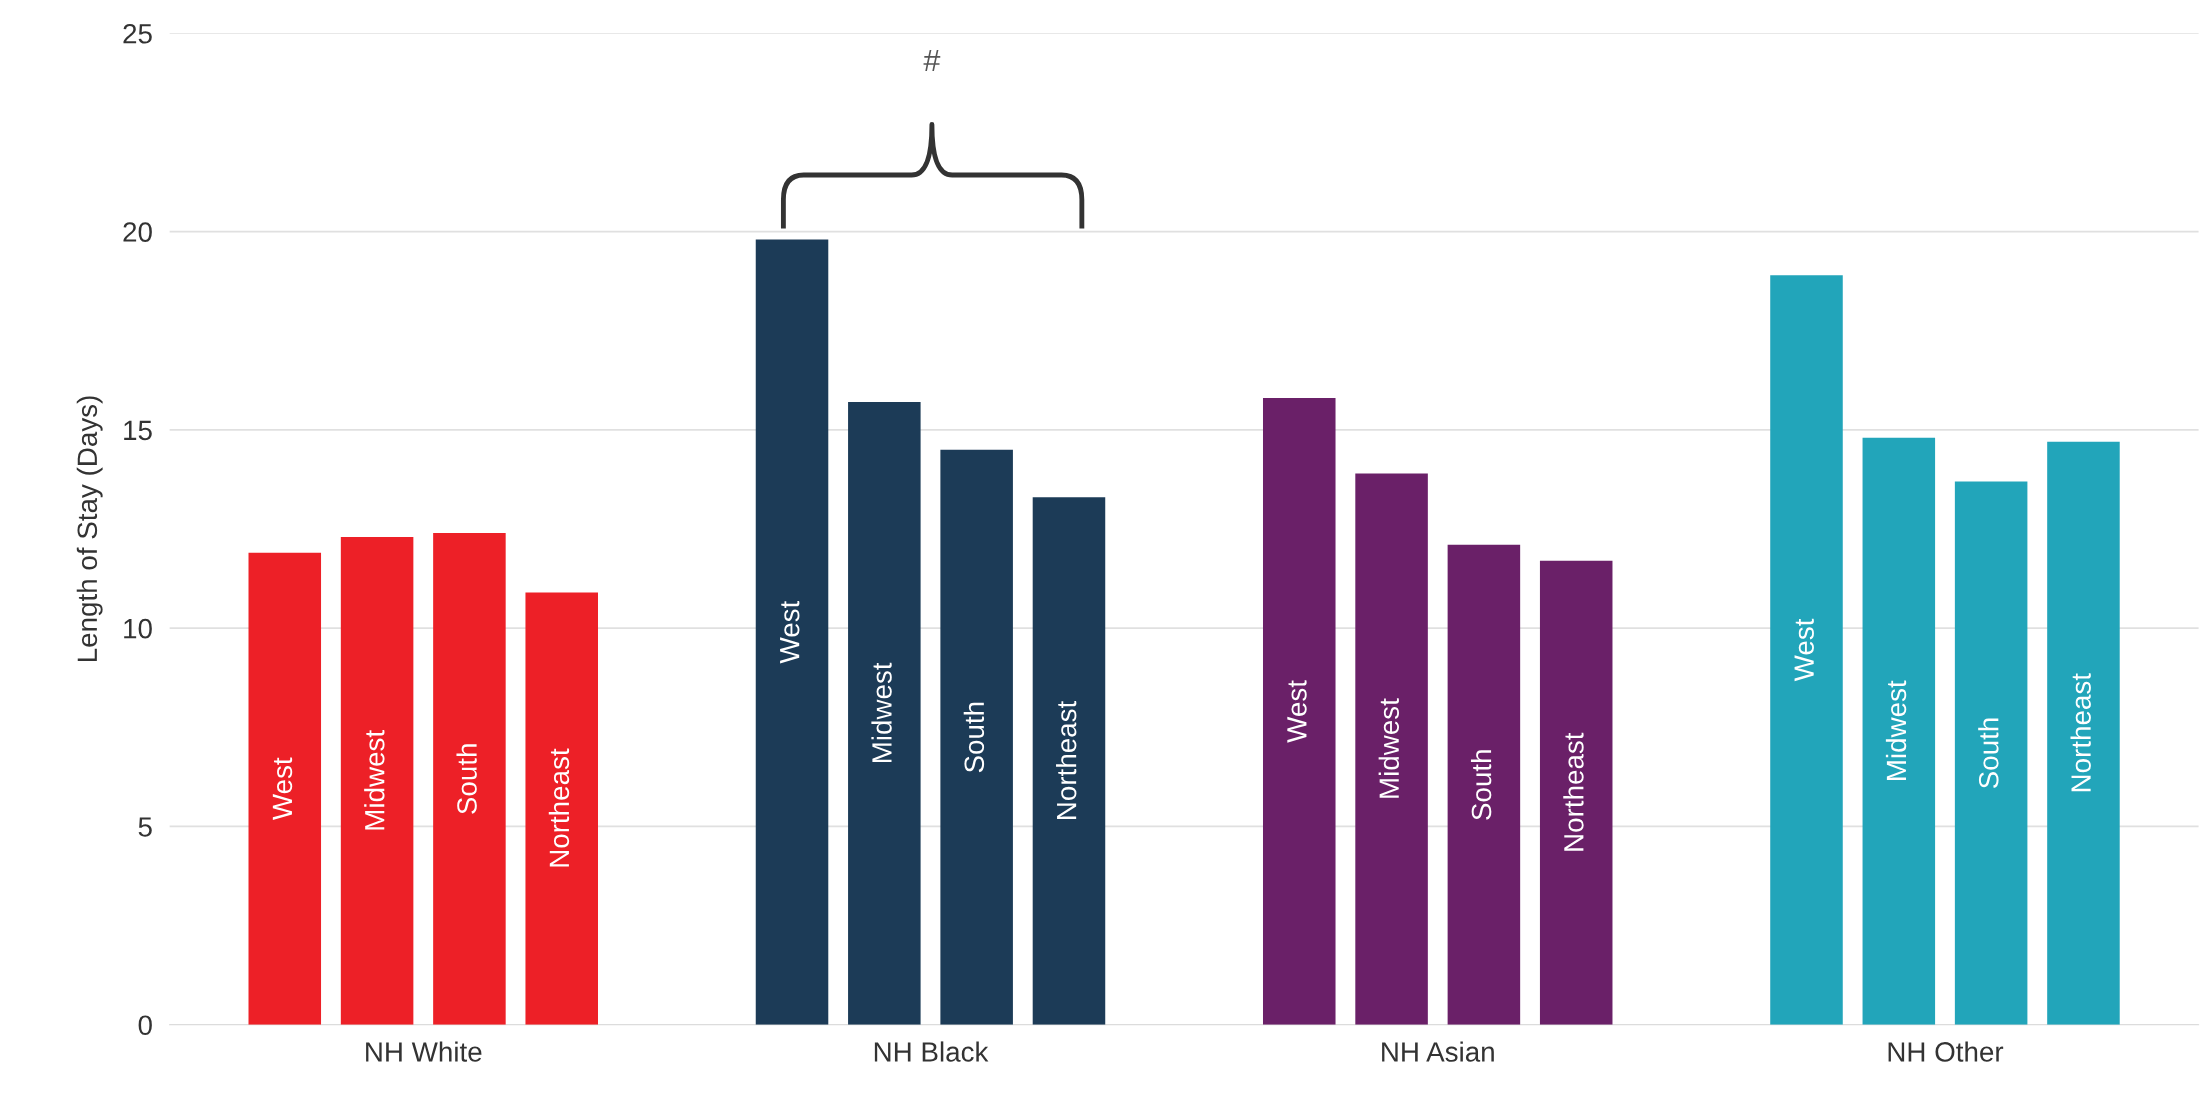 The image size is (2203, 1109). Describe the element at coordinates (1297, 711) in the screenshot. I see `series-label: West` at that location.